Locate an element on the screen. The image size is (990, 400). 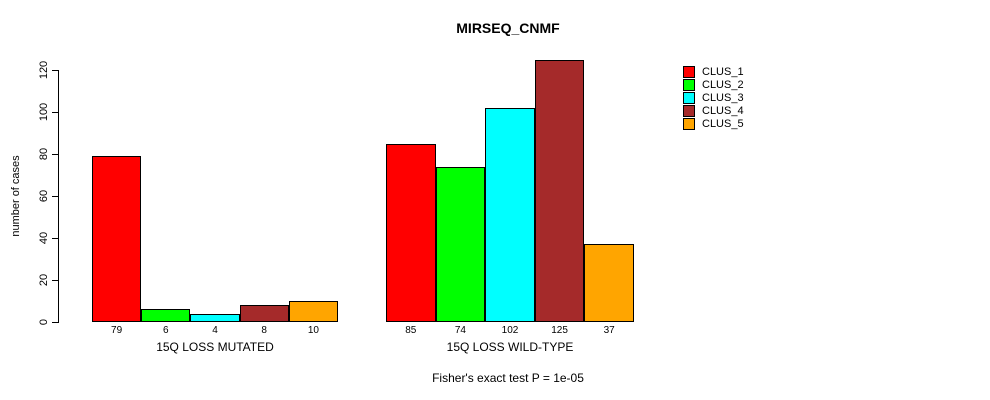
clus_5-swatch is located at coordinates (689, 124).